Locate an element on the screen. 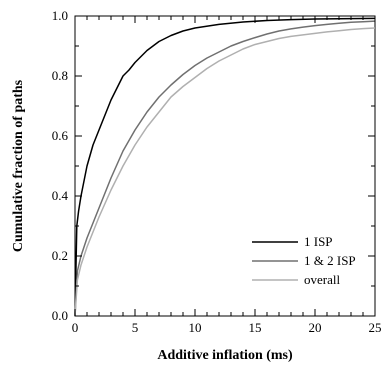 This screenshot has height=371, width=384. y-tick-label: 0.6 is located at coordinates (60, 135).